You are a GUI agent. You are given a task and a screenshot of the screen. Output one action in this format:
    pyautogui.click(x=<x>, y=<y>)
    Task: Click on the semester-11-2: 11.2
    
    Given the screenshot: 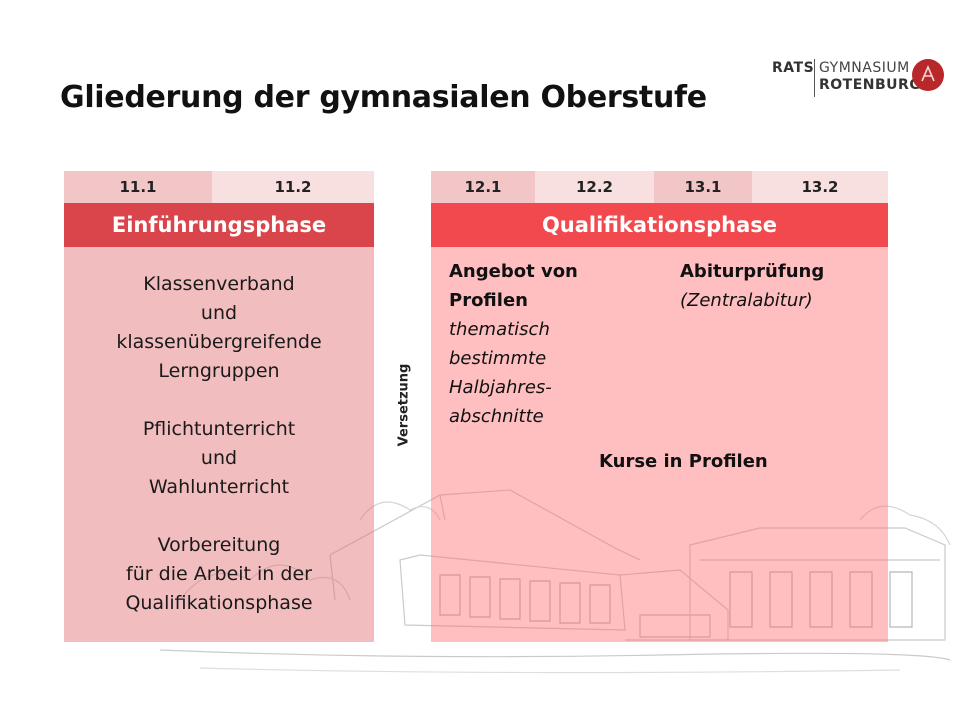 What is the action you would take?
    pyautogui.click(x=293, y=187)
    